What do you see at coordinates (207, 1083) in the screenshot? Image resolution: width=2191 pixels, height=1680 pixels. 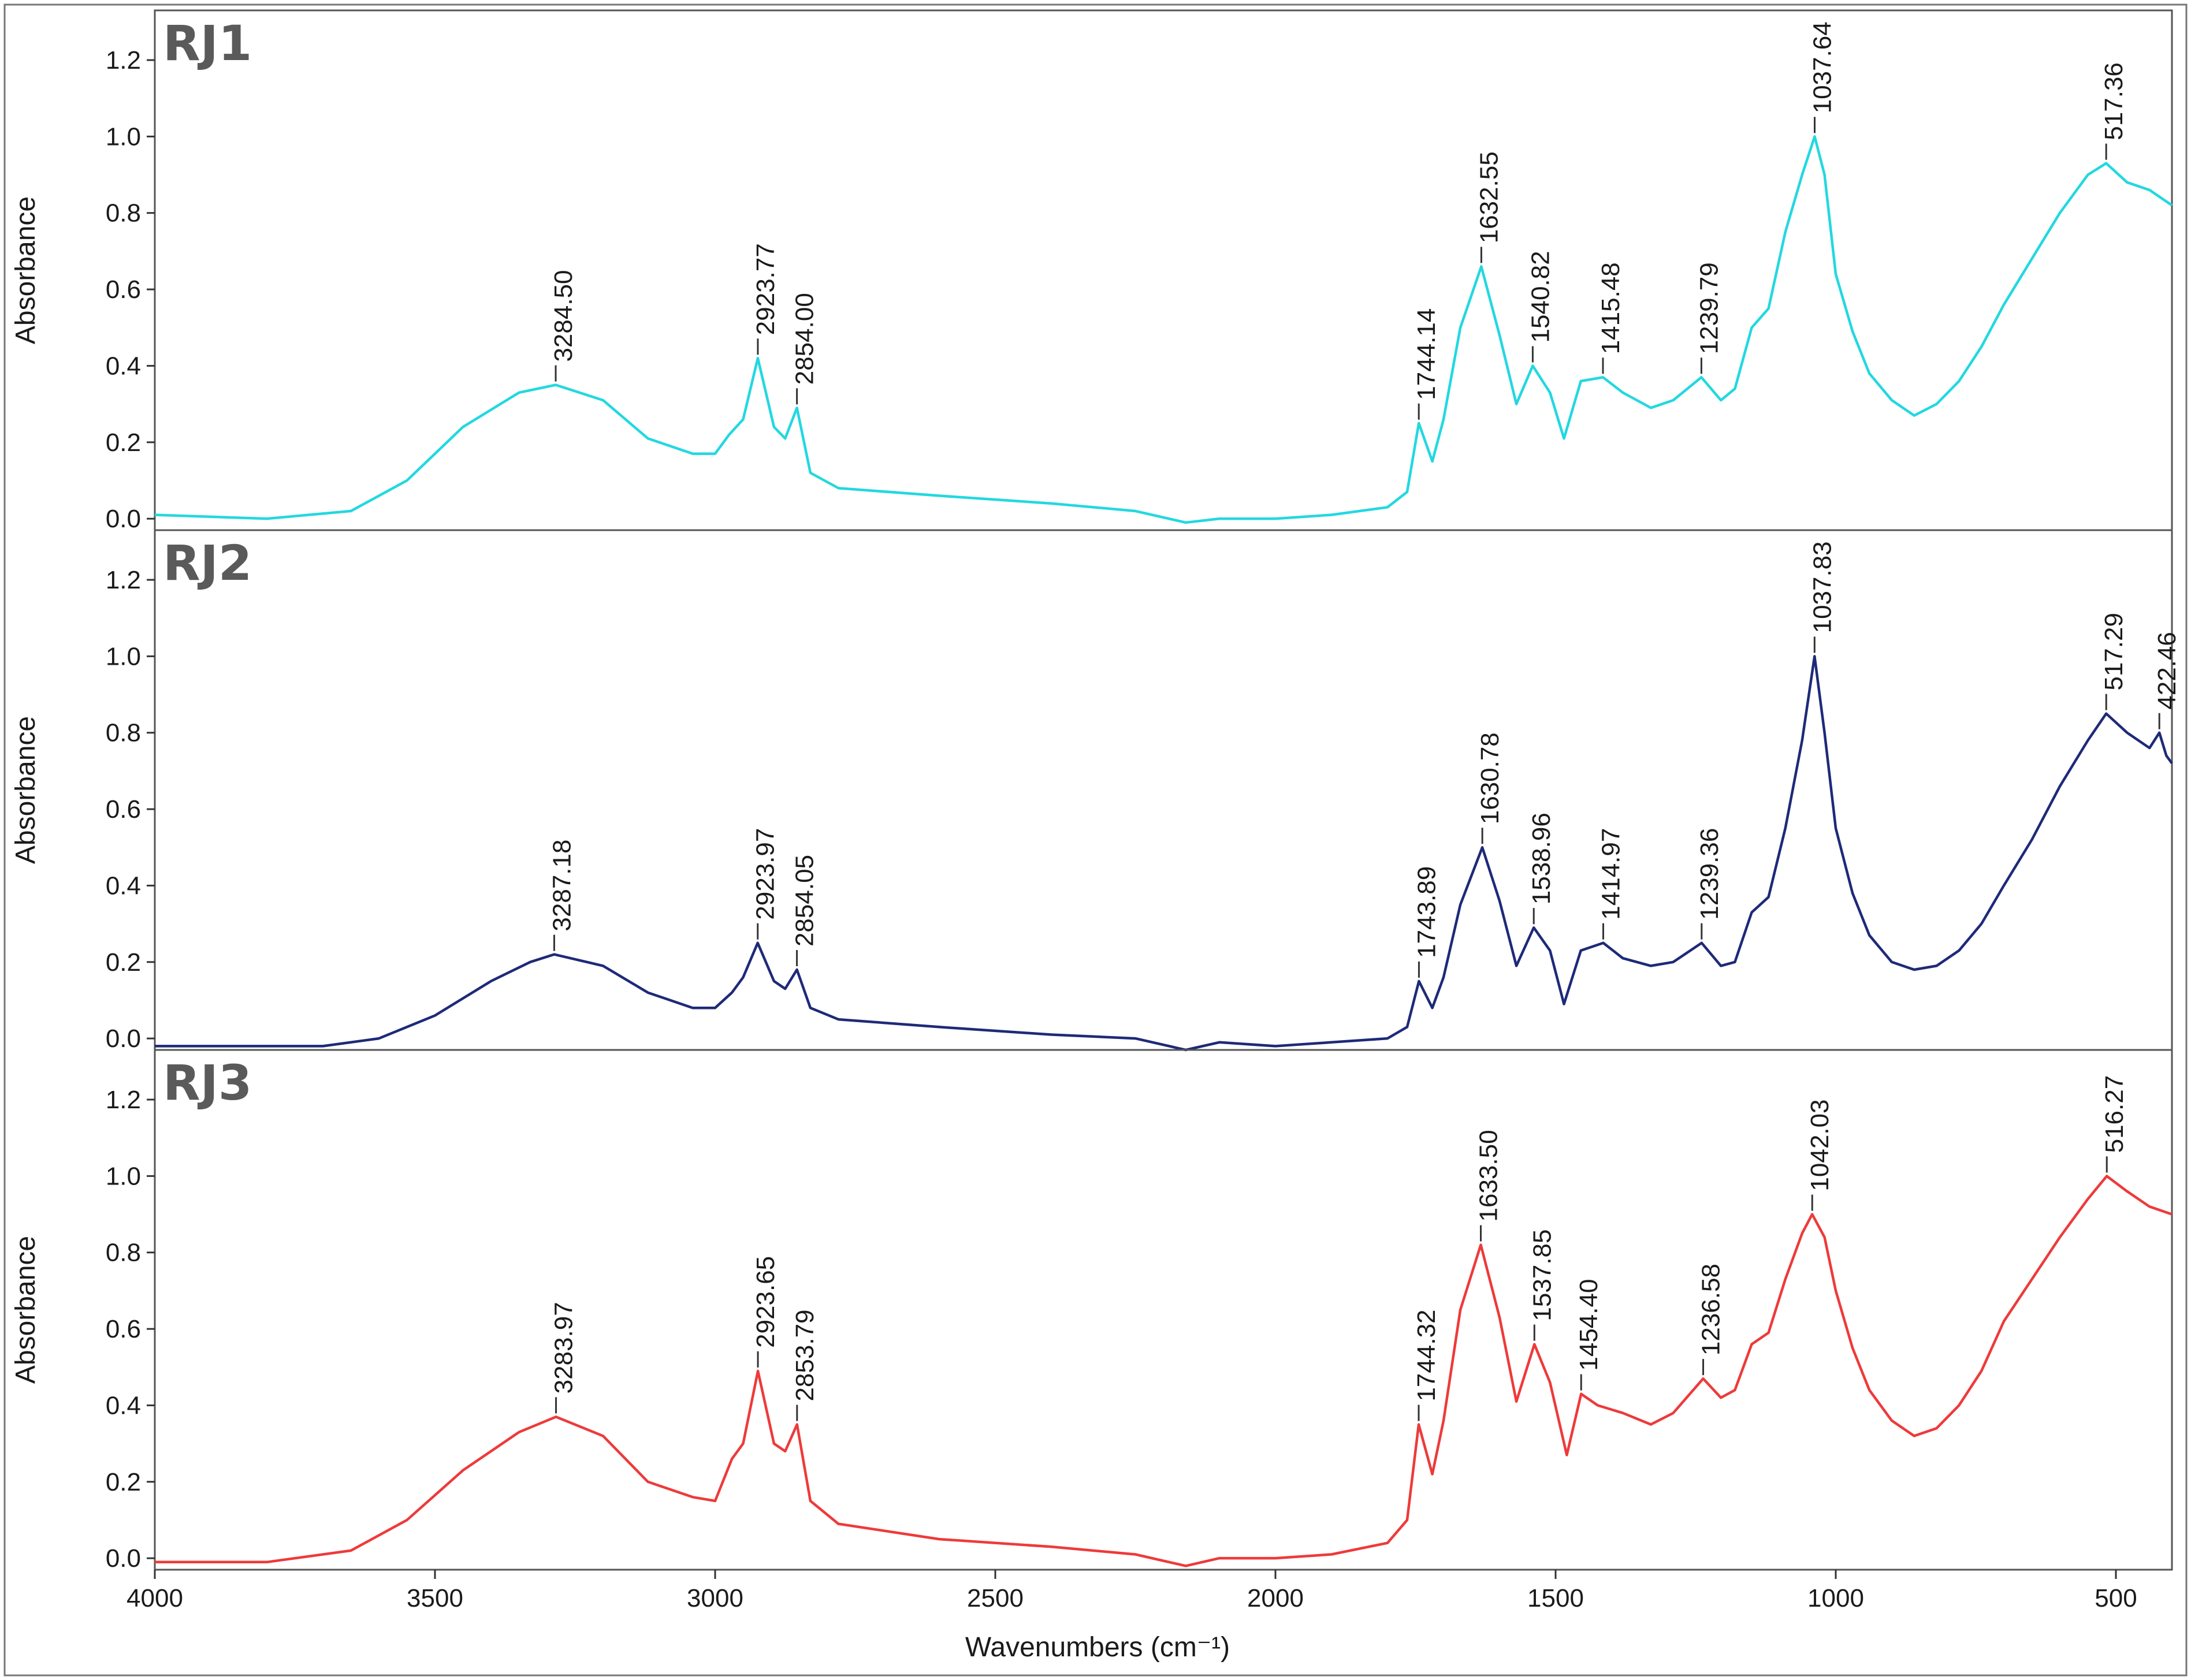 I see `panel-label-rj3: RJ3` at bounding box center [207, 1083].